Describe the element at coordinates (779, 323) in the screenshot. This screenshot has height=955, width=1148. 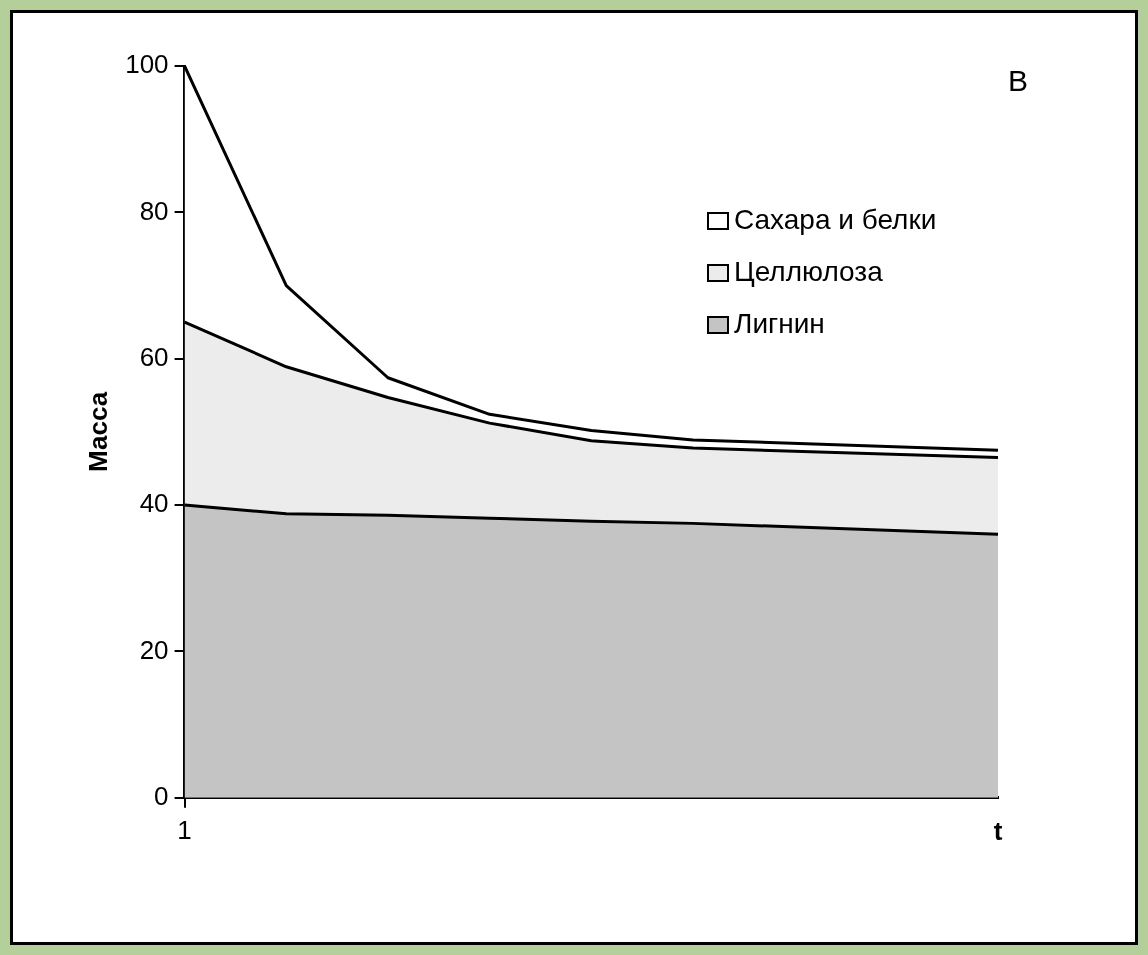
I see `legend-label: Лигнин` at that location.